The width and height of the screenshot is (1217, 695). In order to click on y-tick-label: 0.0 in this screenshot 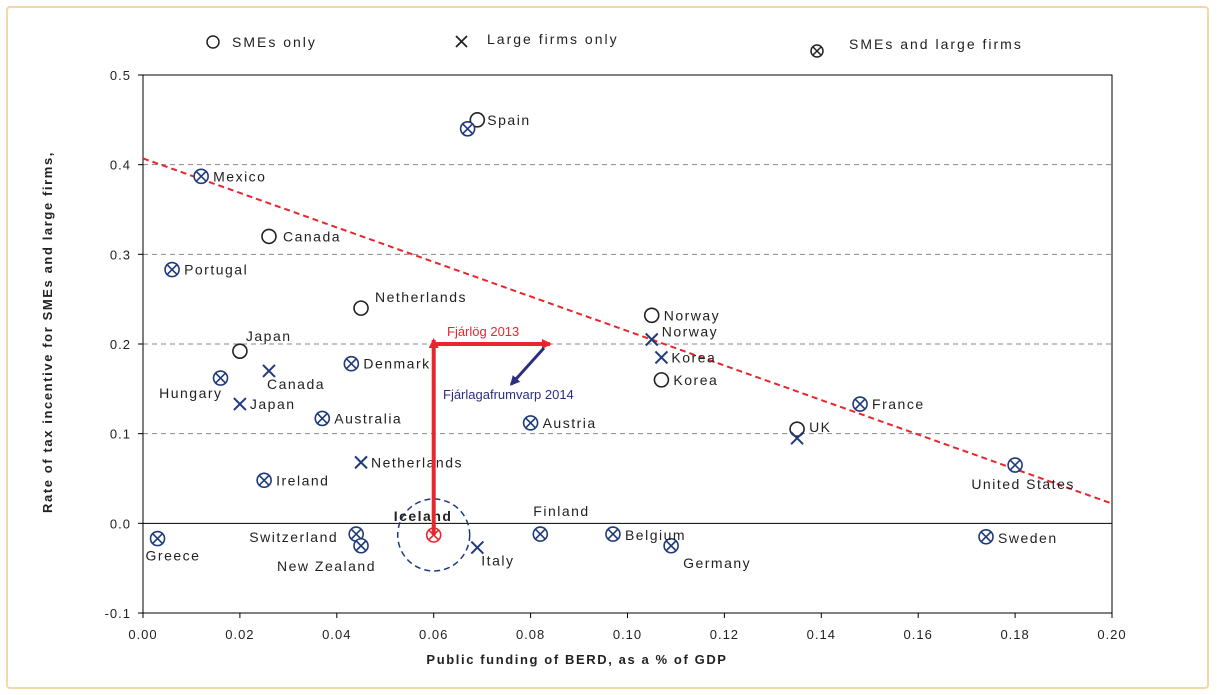, I will do `click(120, 523)`.